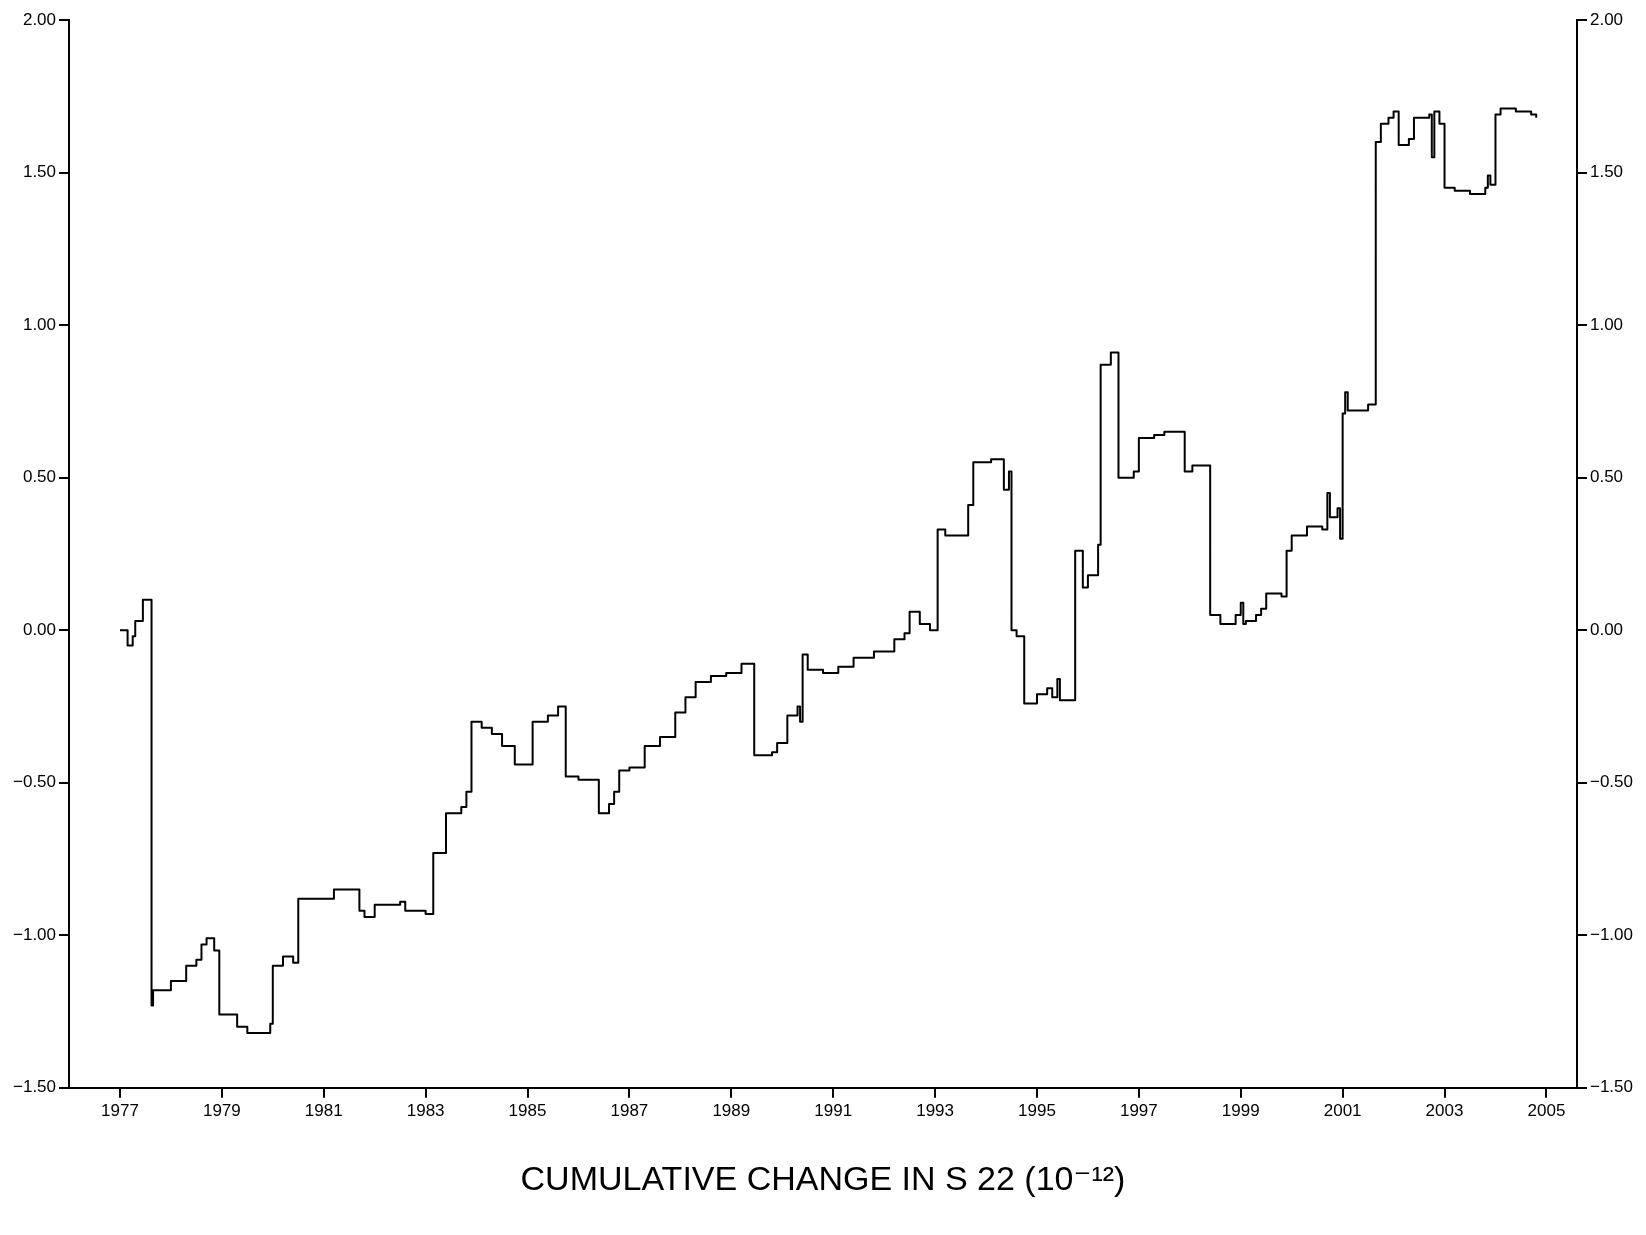 The image size is (1646, 1235). Describe the element at coordinates (1138, 1110) in the screenshot. I see `x-tick-label: 1997` at that location.